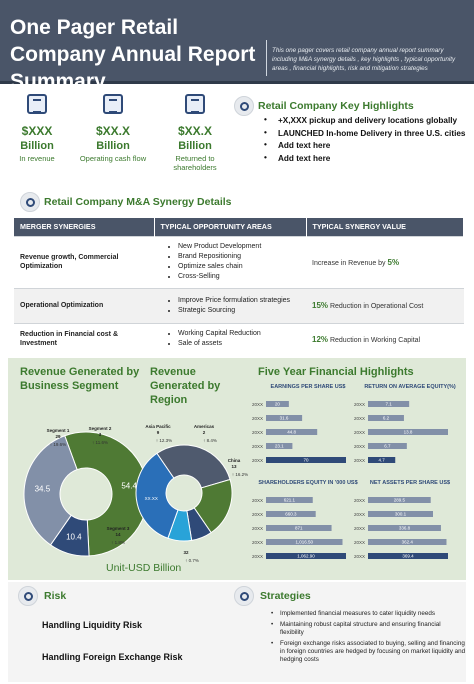 The image size is (474, 684). I want to click on bar-label: 289.5, so click(400, 500).